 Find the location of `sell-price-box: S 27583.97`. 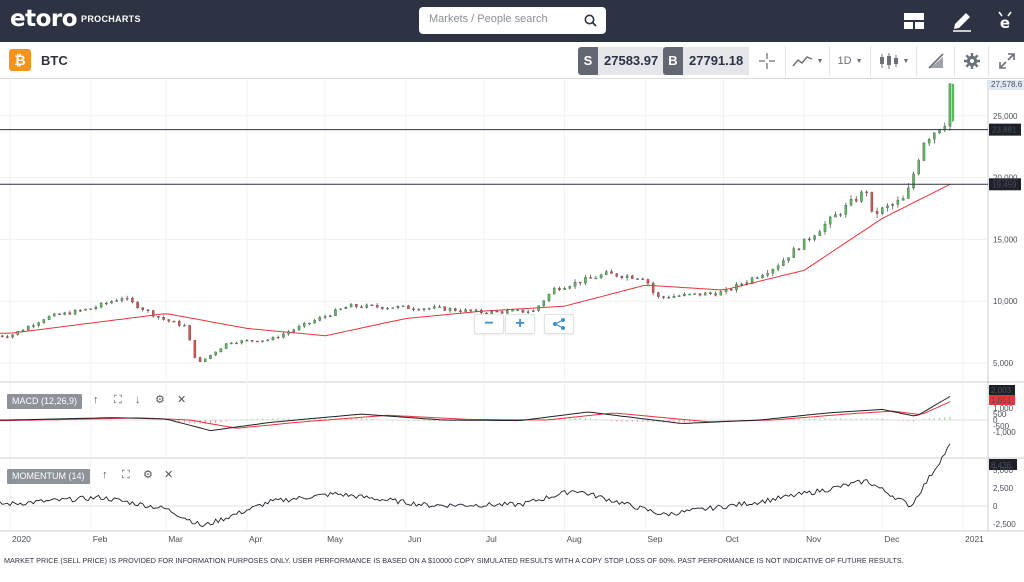

sell-price-box: S 27583.97 is located at coordinates (621, 61).